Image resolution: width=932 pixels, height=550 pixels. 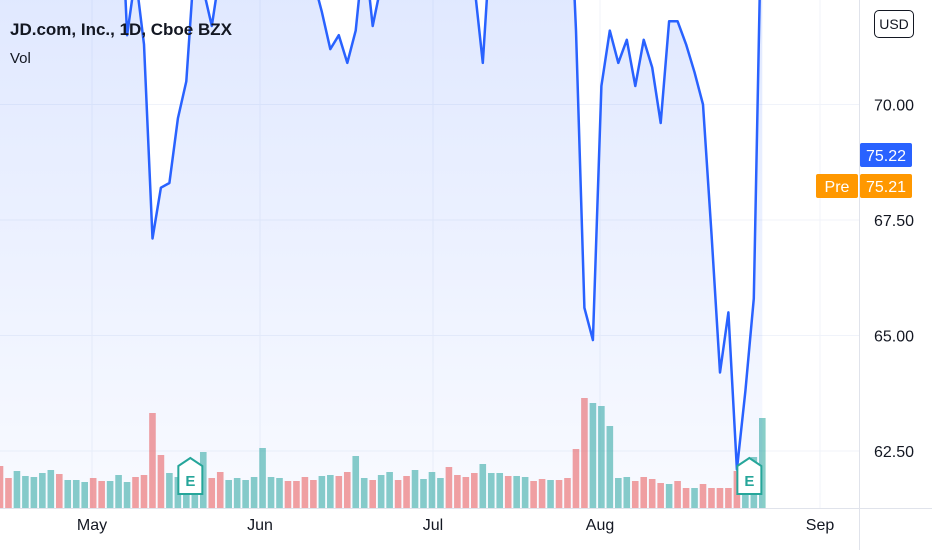 I want to click on x-tick-label: Jul, so click(x=433, y=525).